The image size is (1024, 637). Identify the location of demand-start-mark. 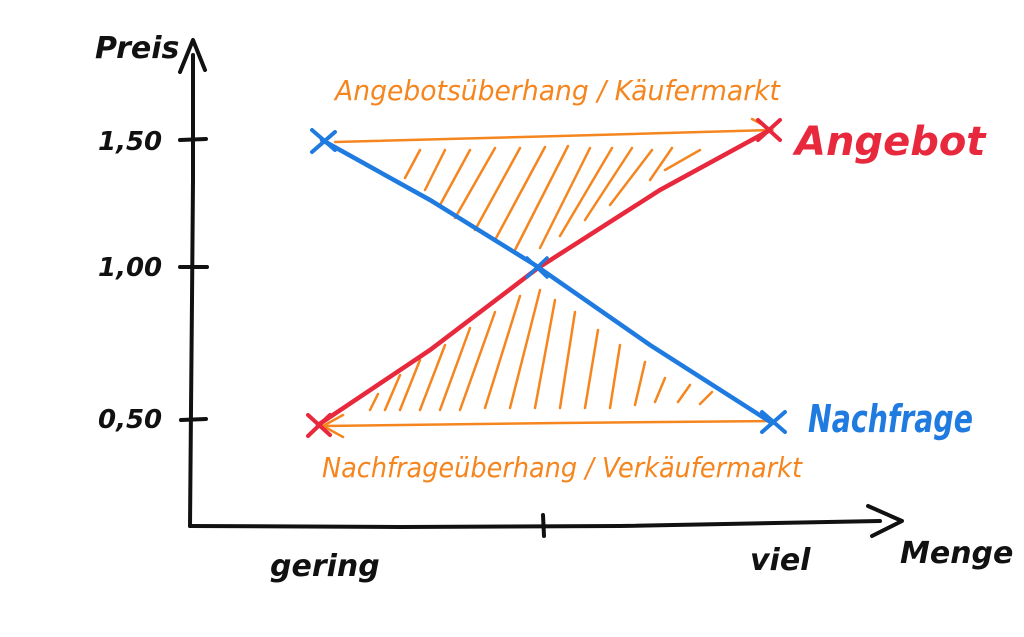
(323, 141).